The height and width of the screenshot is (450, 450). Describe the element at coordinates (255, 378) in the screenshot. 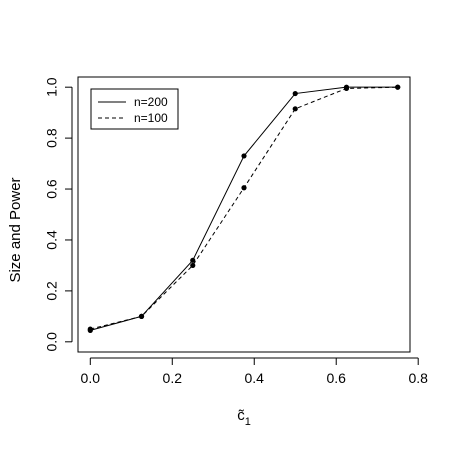

I see `x-tick-label: 0.4` at that location.